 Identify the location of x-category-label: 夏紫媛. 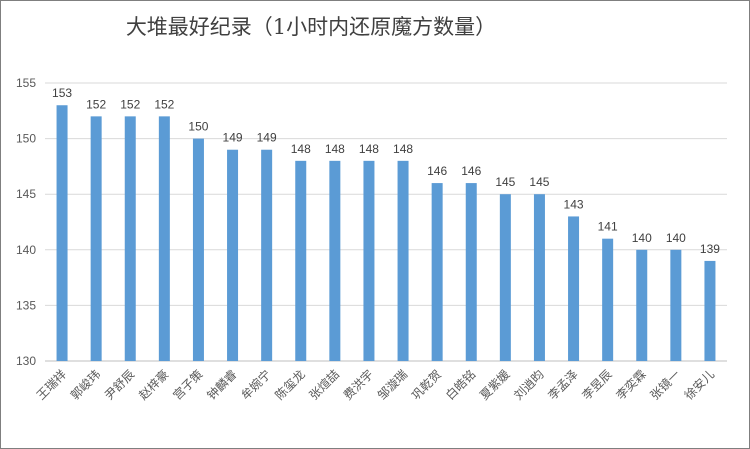
(494, 384).